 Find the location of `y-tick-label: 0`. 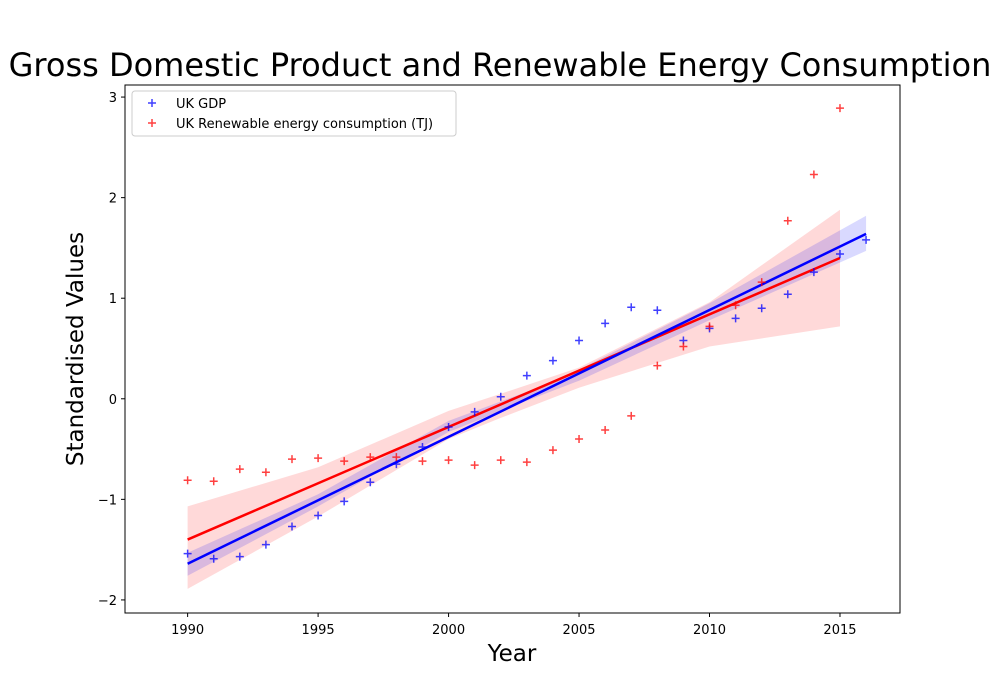

y-tick-label: 0 is located at coordinates (113, 400).